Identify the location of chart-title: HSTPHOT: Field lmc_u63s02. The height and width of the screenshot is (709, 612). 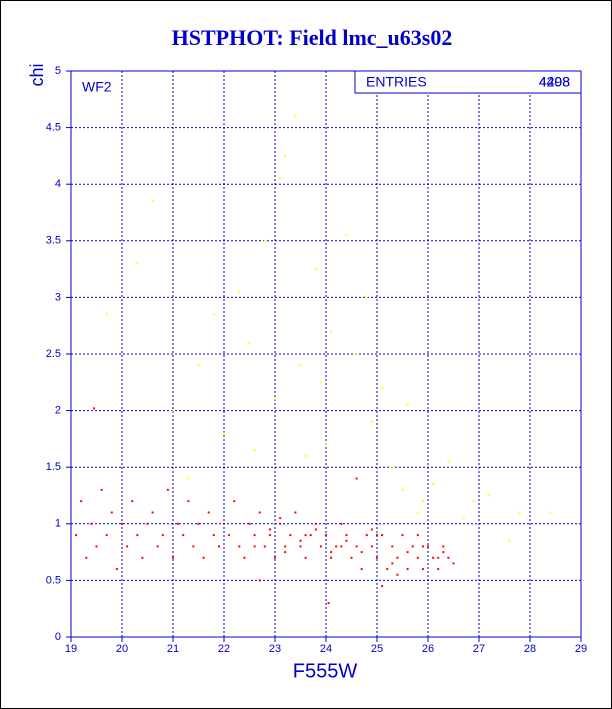
(312, 37).